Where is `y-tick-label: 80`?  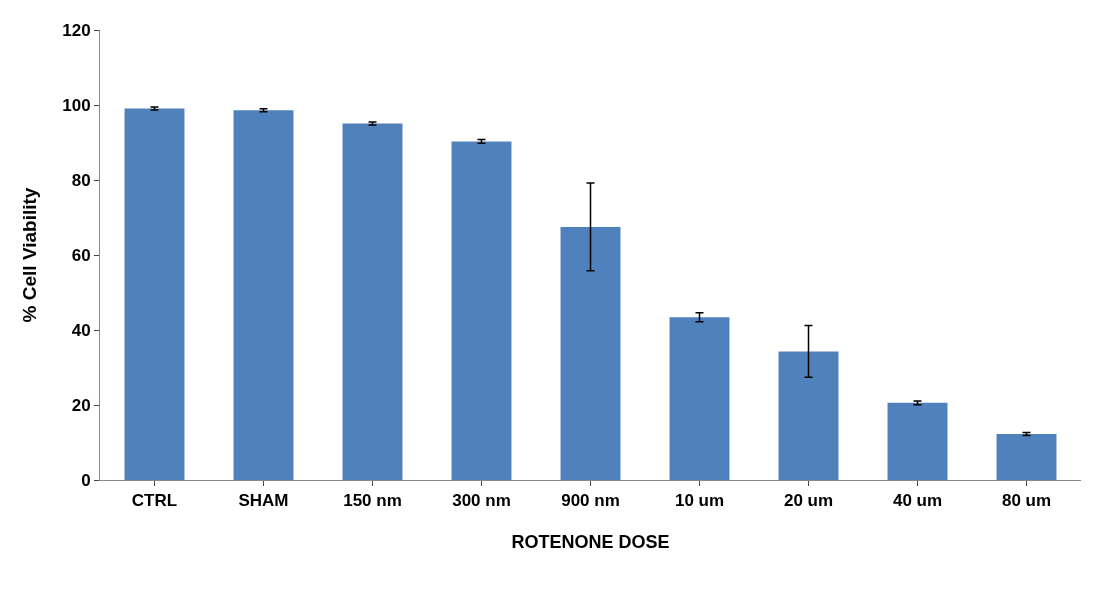
y-tick-label: 80 is located at coordinates (81, 180).